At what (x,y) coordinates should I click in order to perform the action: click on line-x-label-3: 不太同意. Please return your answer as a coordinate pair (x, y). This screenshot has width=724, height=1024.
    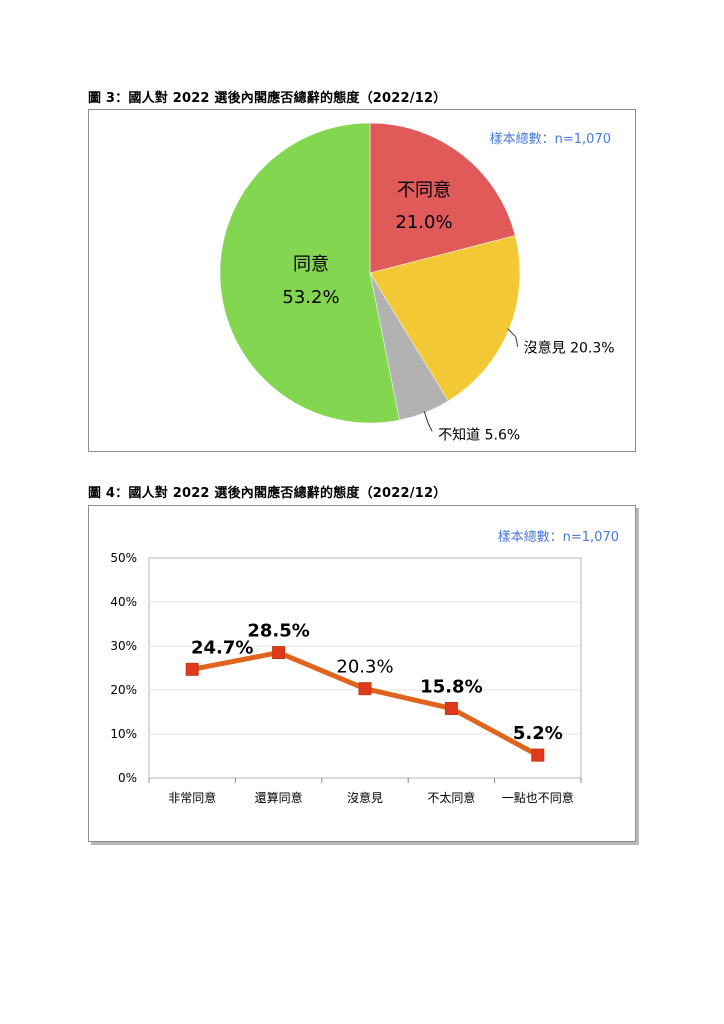
    Looking at the image, I should click on (451, 797).